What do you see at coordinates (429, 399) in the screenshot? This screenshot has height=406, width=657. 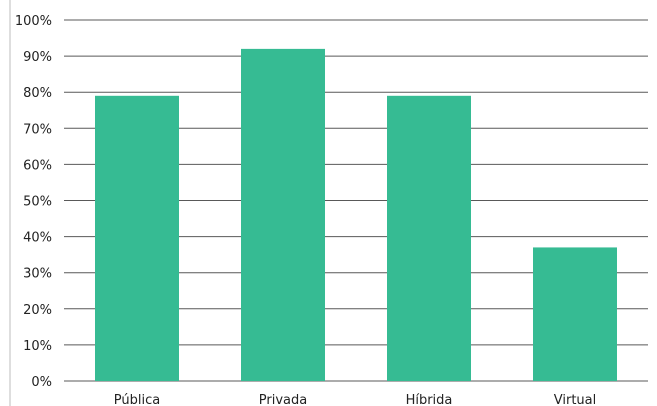 I see `x-tick-label-2: Híbrida` at bounding box center [429, 399].